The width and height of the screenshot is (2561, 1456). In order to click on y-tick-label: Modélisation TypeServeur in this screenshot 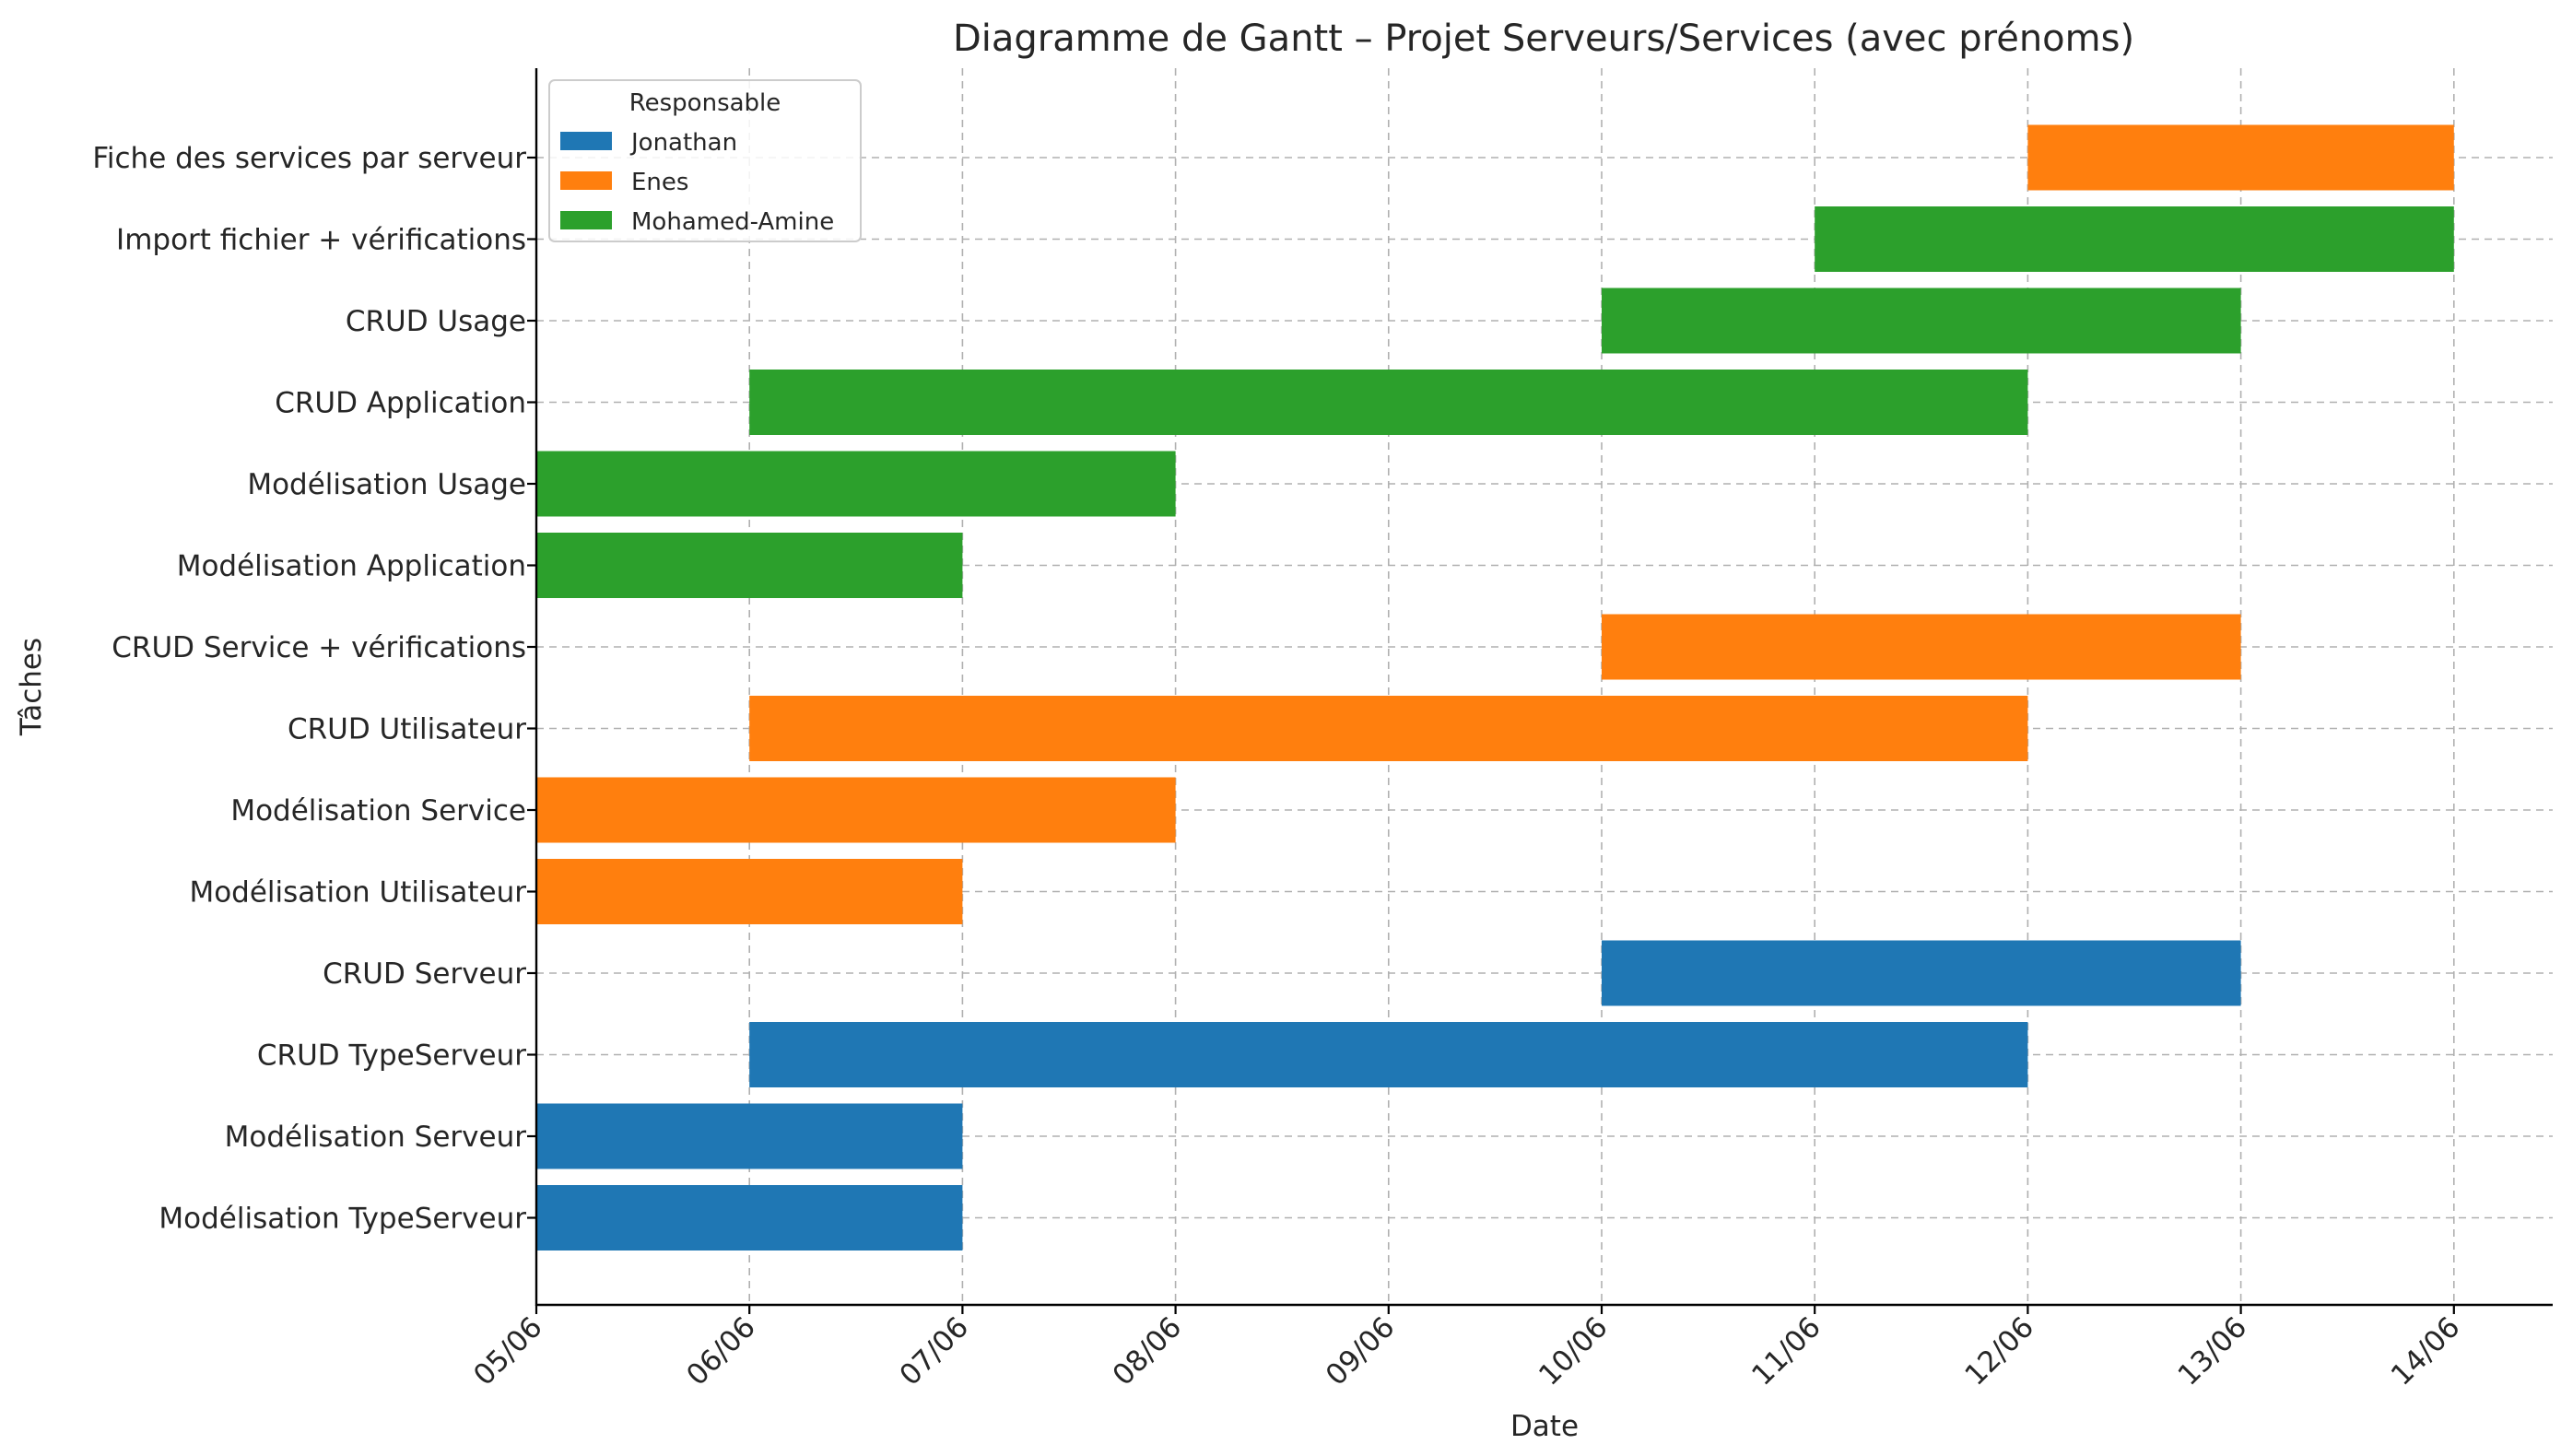, I will do `click(343, 1219)`.